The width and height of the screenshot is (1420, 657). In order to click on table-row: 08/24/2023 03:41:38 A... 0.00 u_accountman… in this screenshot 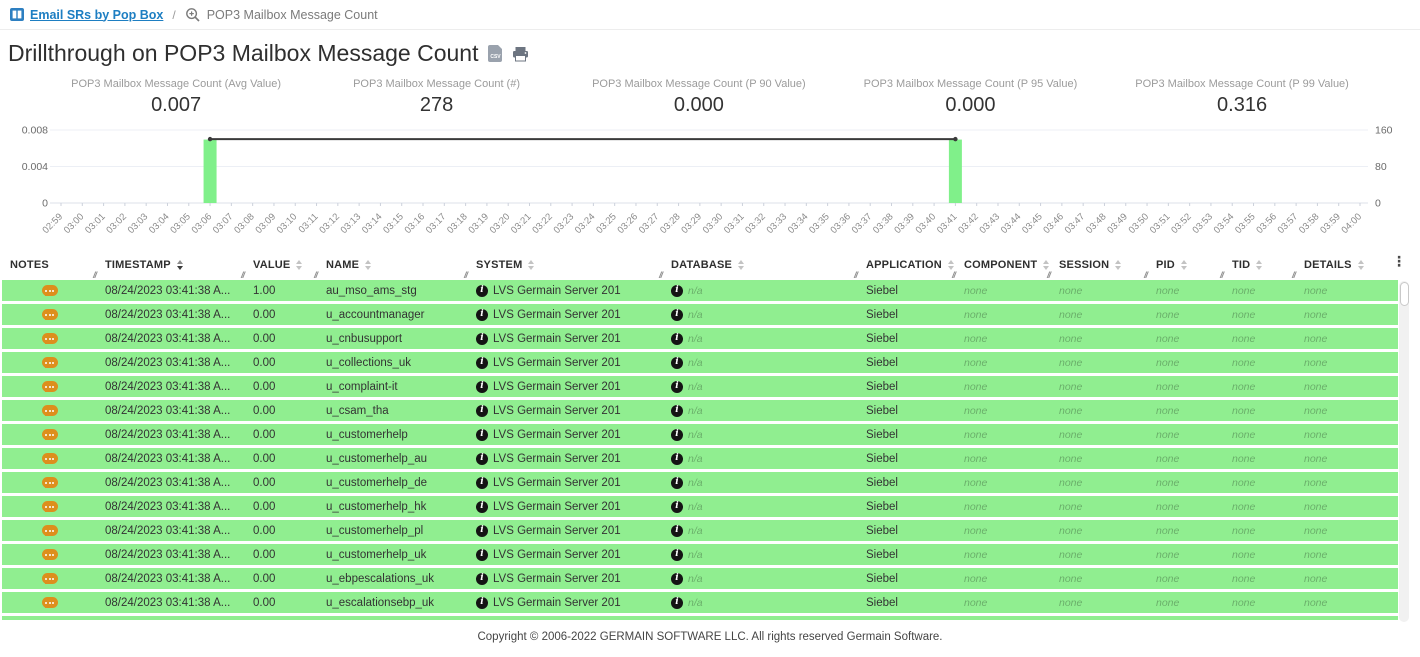, I will do `click(700, 314)`.